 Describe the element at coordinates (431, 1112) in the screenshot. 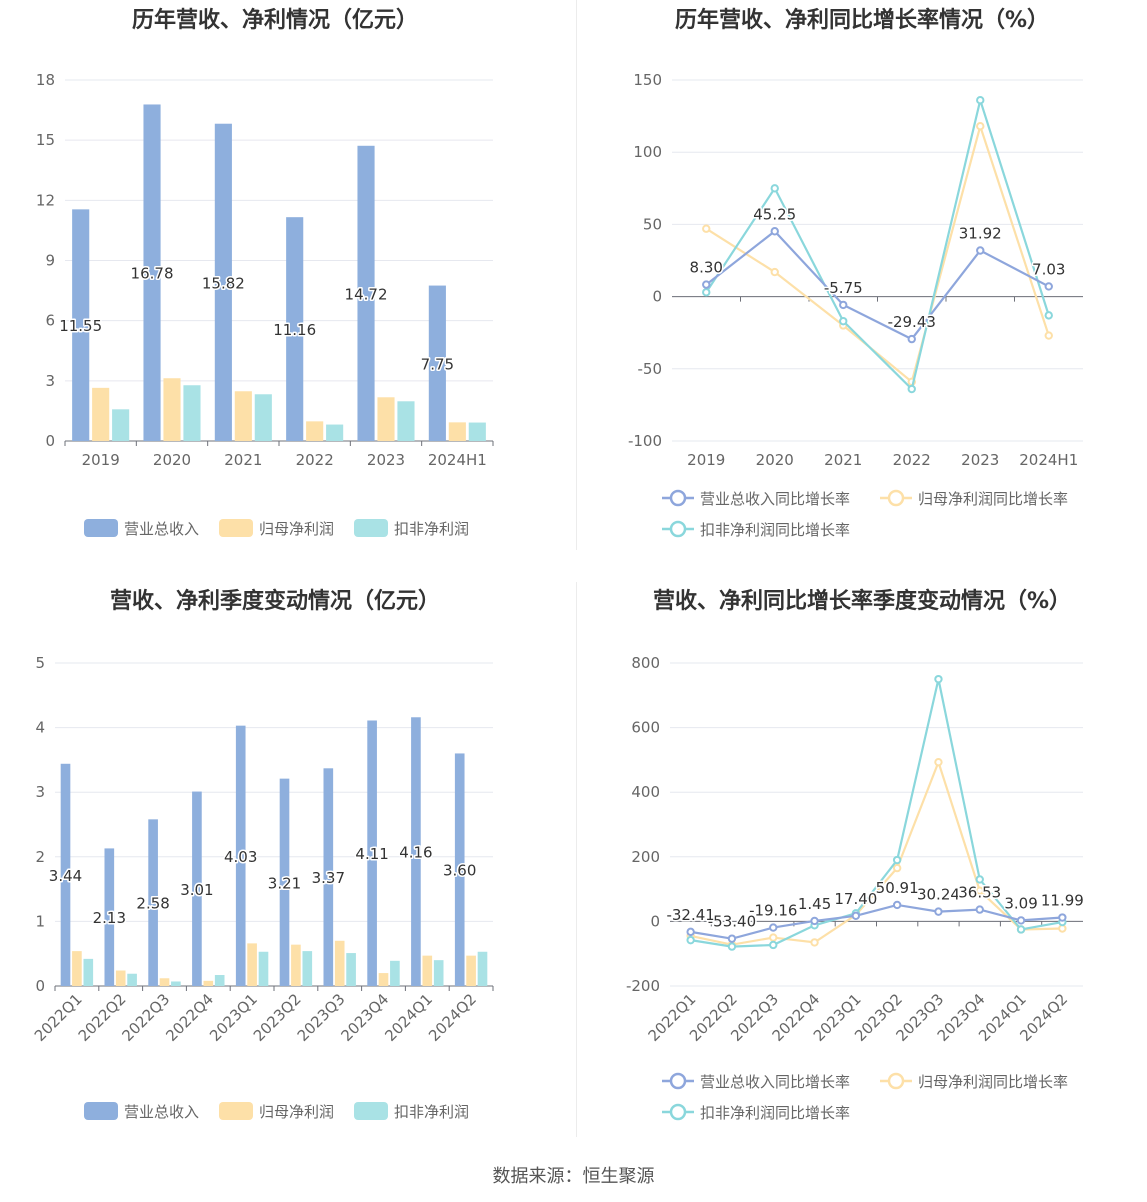

I see `legend-label: 扣非净利润` at that location.